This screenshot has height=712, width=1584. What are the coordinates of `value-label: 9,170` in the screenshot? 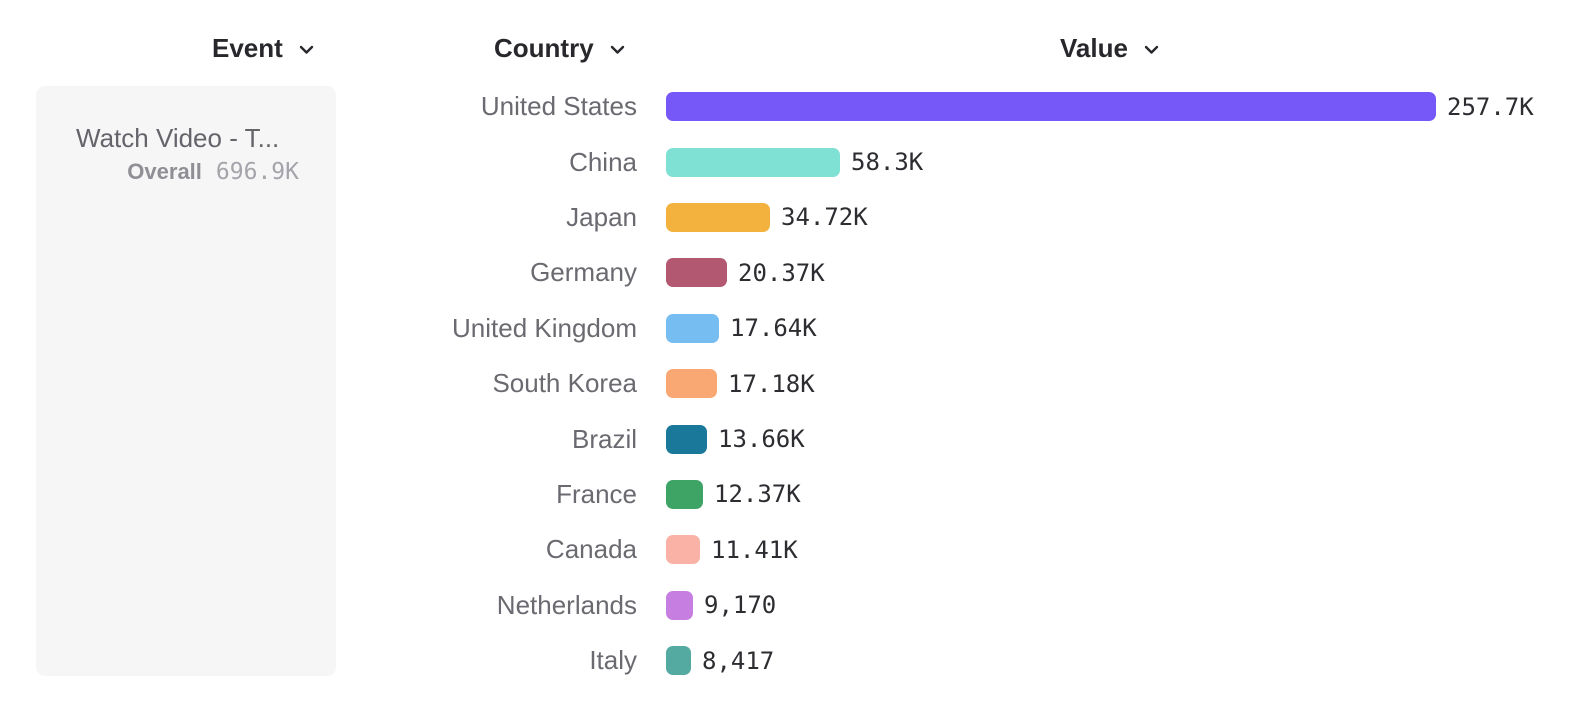 It's located at (740, 605).